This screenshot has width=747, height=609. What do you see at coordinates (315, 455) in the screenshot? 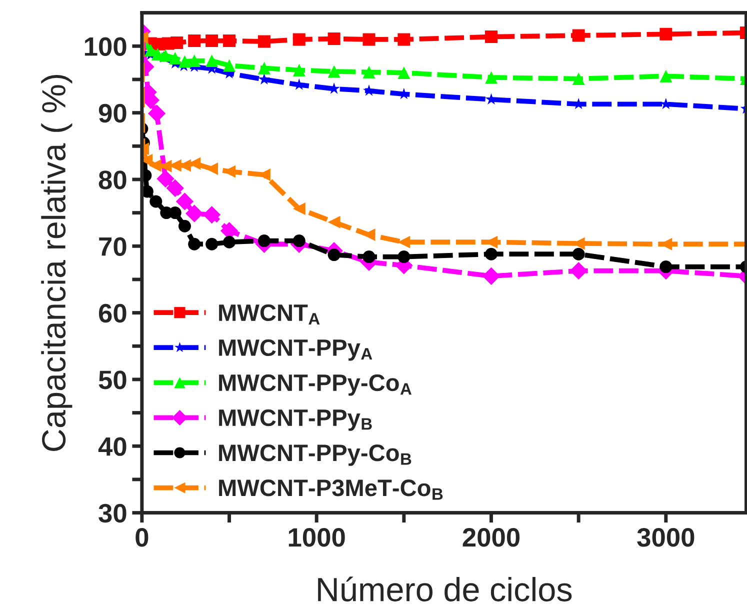
I see `legend-label: MWCNT-PPy-Co$_{B}$` at bounding box center [315, 455].